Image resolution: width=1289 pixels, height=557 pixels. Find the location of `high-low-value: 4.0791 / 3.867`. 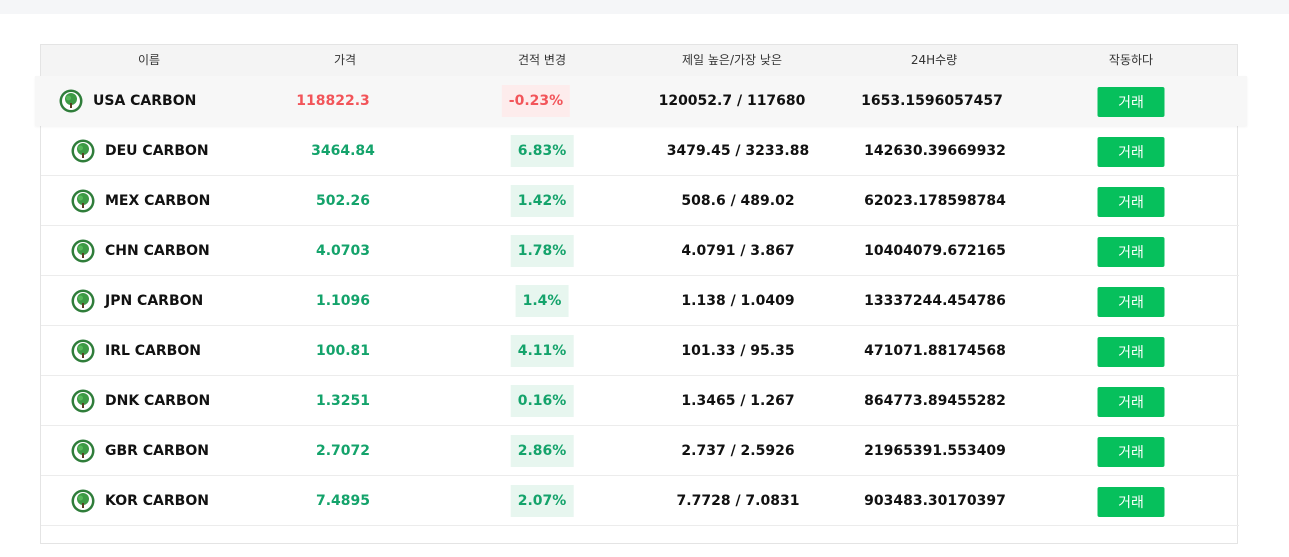

high-low-value: 4.0791 / 3.867 is located at coordinates (738, 251).